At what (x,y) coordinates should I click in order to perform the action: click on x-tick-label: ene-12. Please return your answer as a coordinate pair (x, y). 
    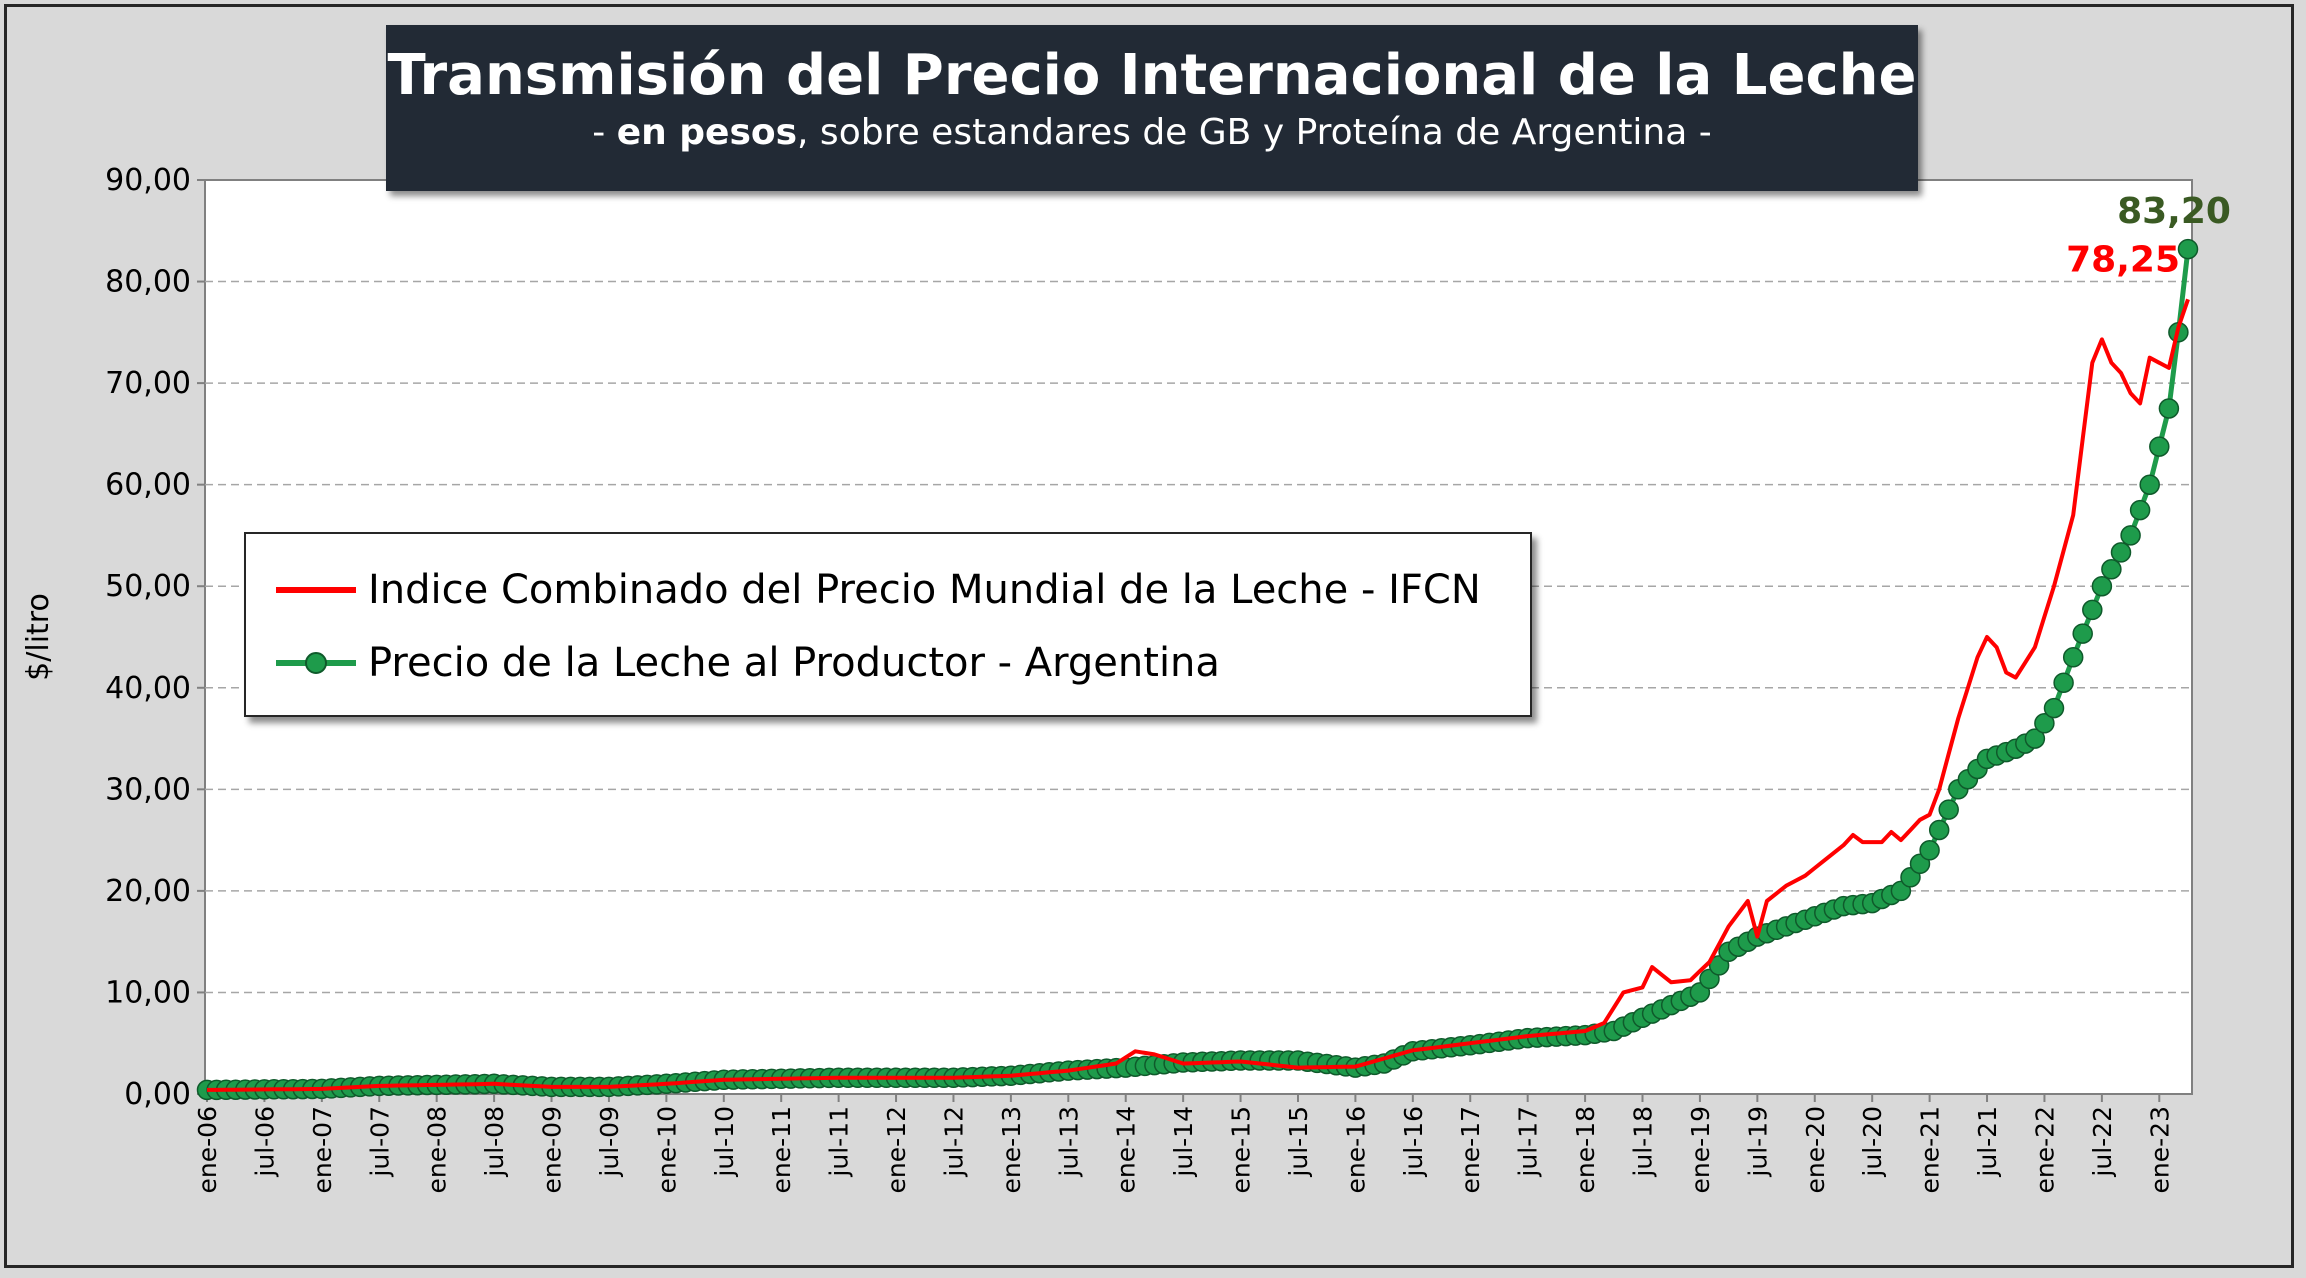
    Looking at the image, I should click on (896, 1149).